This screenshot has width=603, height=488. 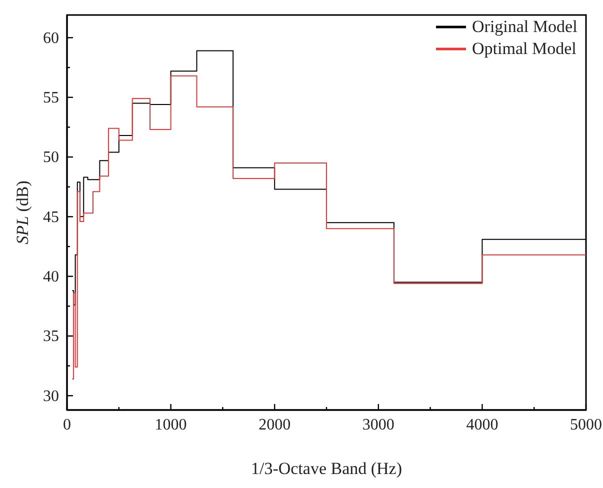 I want to click on y-tick-label: 60, so click(x=51, y=38).